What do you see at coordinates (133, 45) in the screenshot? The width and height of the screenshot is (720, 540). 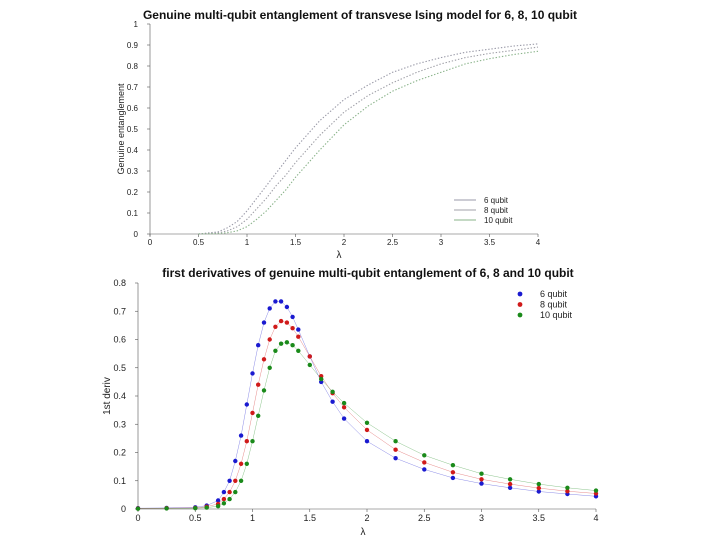 I see `y-tick-label: 0.9` at bounding box center [133, 45].